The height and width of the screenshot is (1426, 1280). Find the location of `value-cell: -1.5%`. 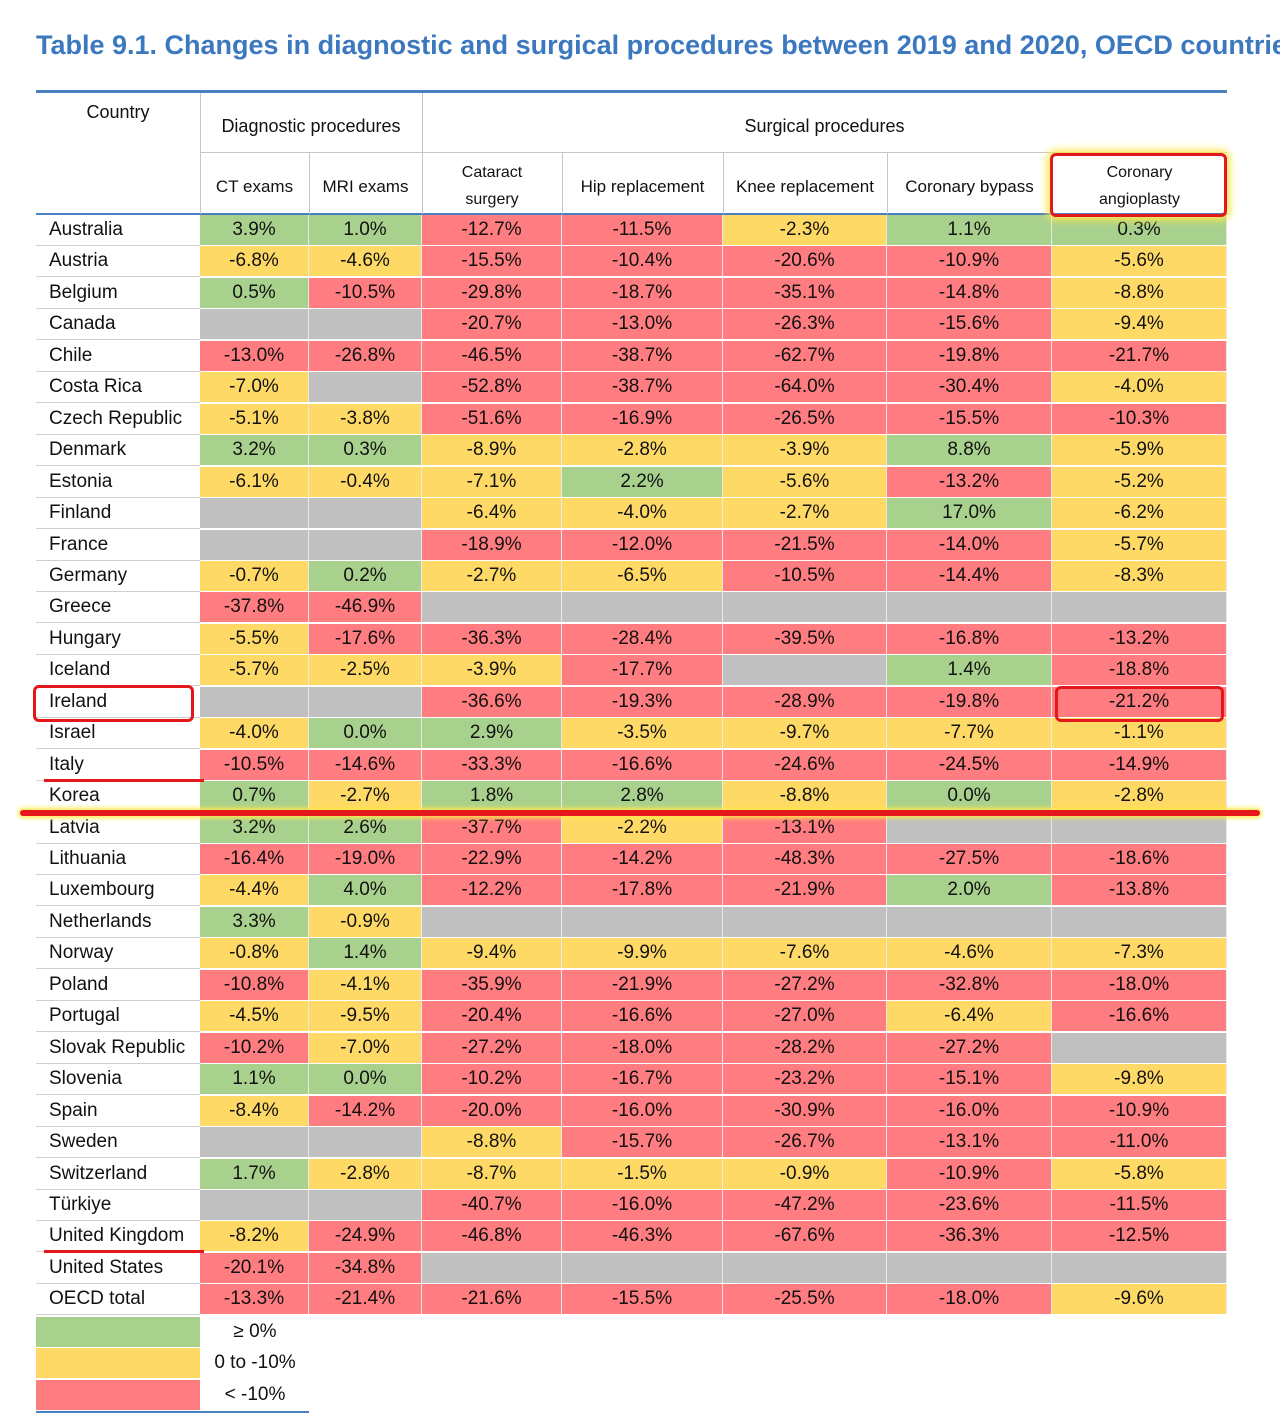

value-cell: -1.5% is located at coordinates (642, 1173).